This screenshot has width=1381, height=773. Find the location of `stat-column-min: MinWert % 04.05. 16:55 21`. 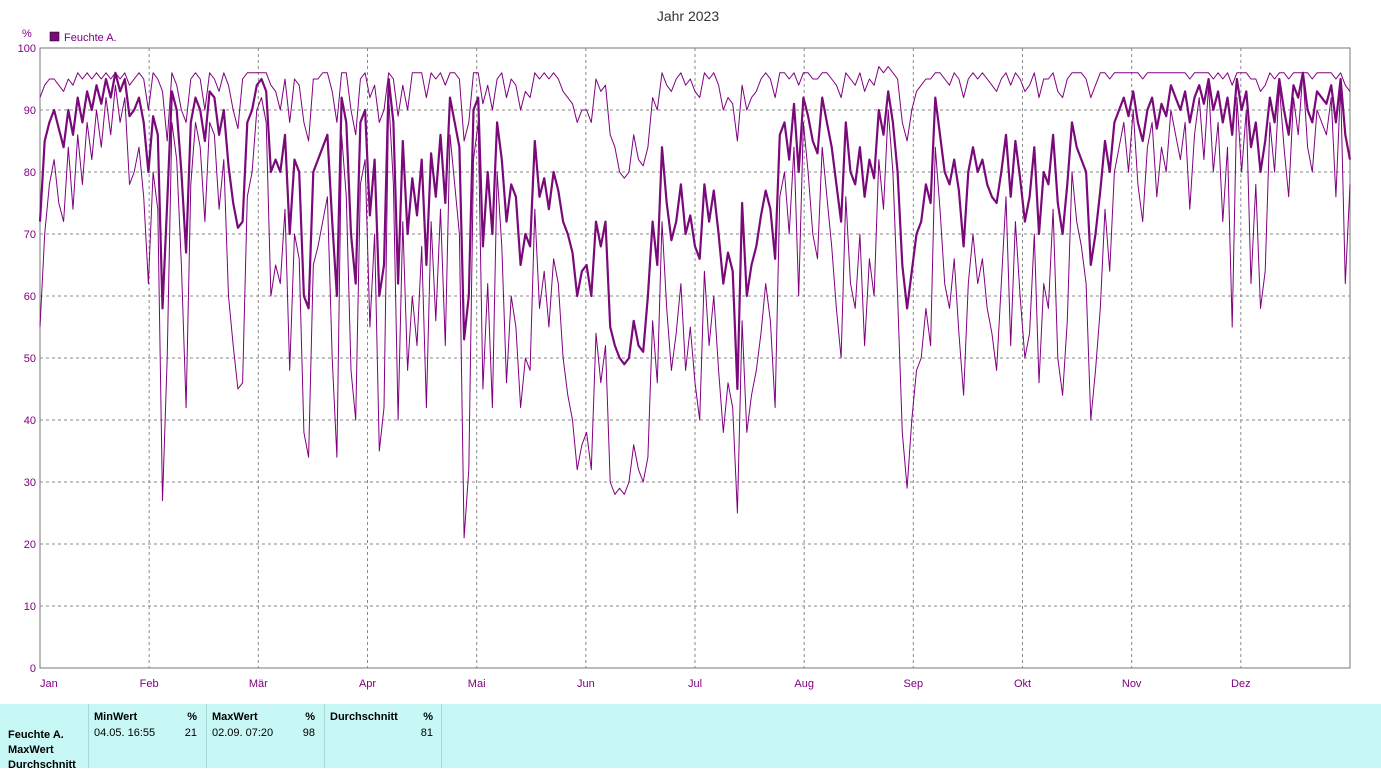

stat-column-min: MinWert % 04.05. 16:55 21 is located at coordinates (147, 736).